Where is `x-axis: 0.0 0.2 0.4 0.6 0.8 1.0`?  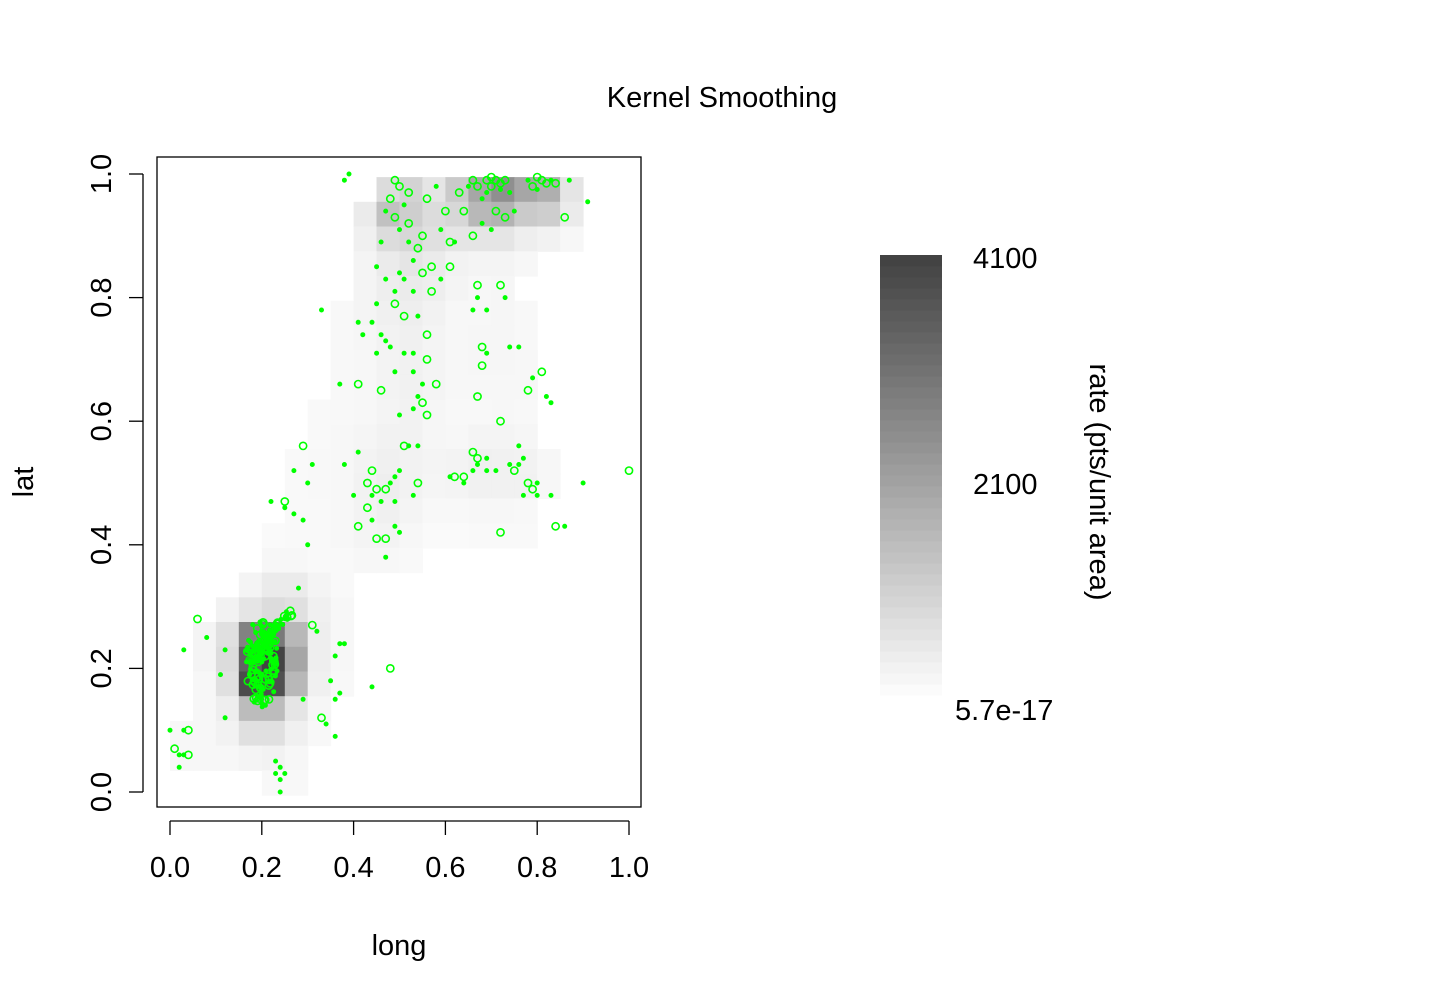
x-axis: 0.0 0.2 0.4 0.6 0.8 1.0 is located at coordinates (399, 852).